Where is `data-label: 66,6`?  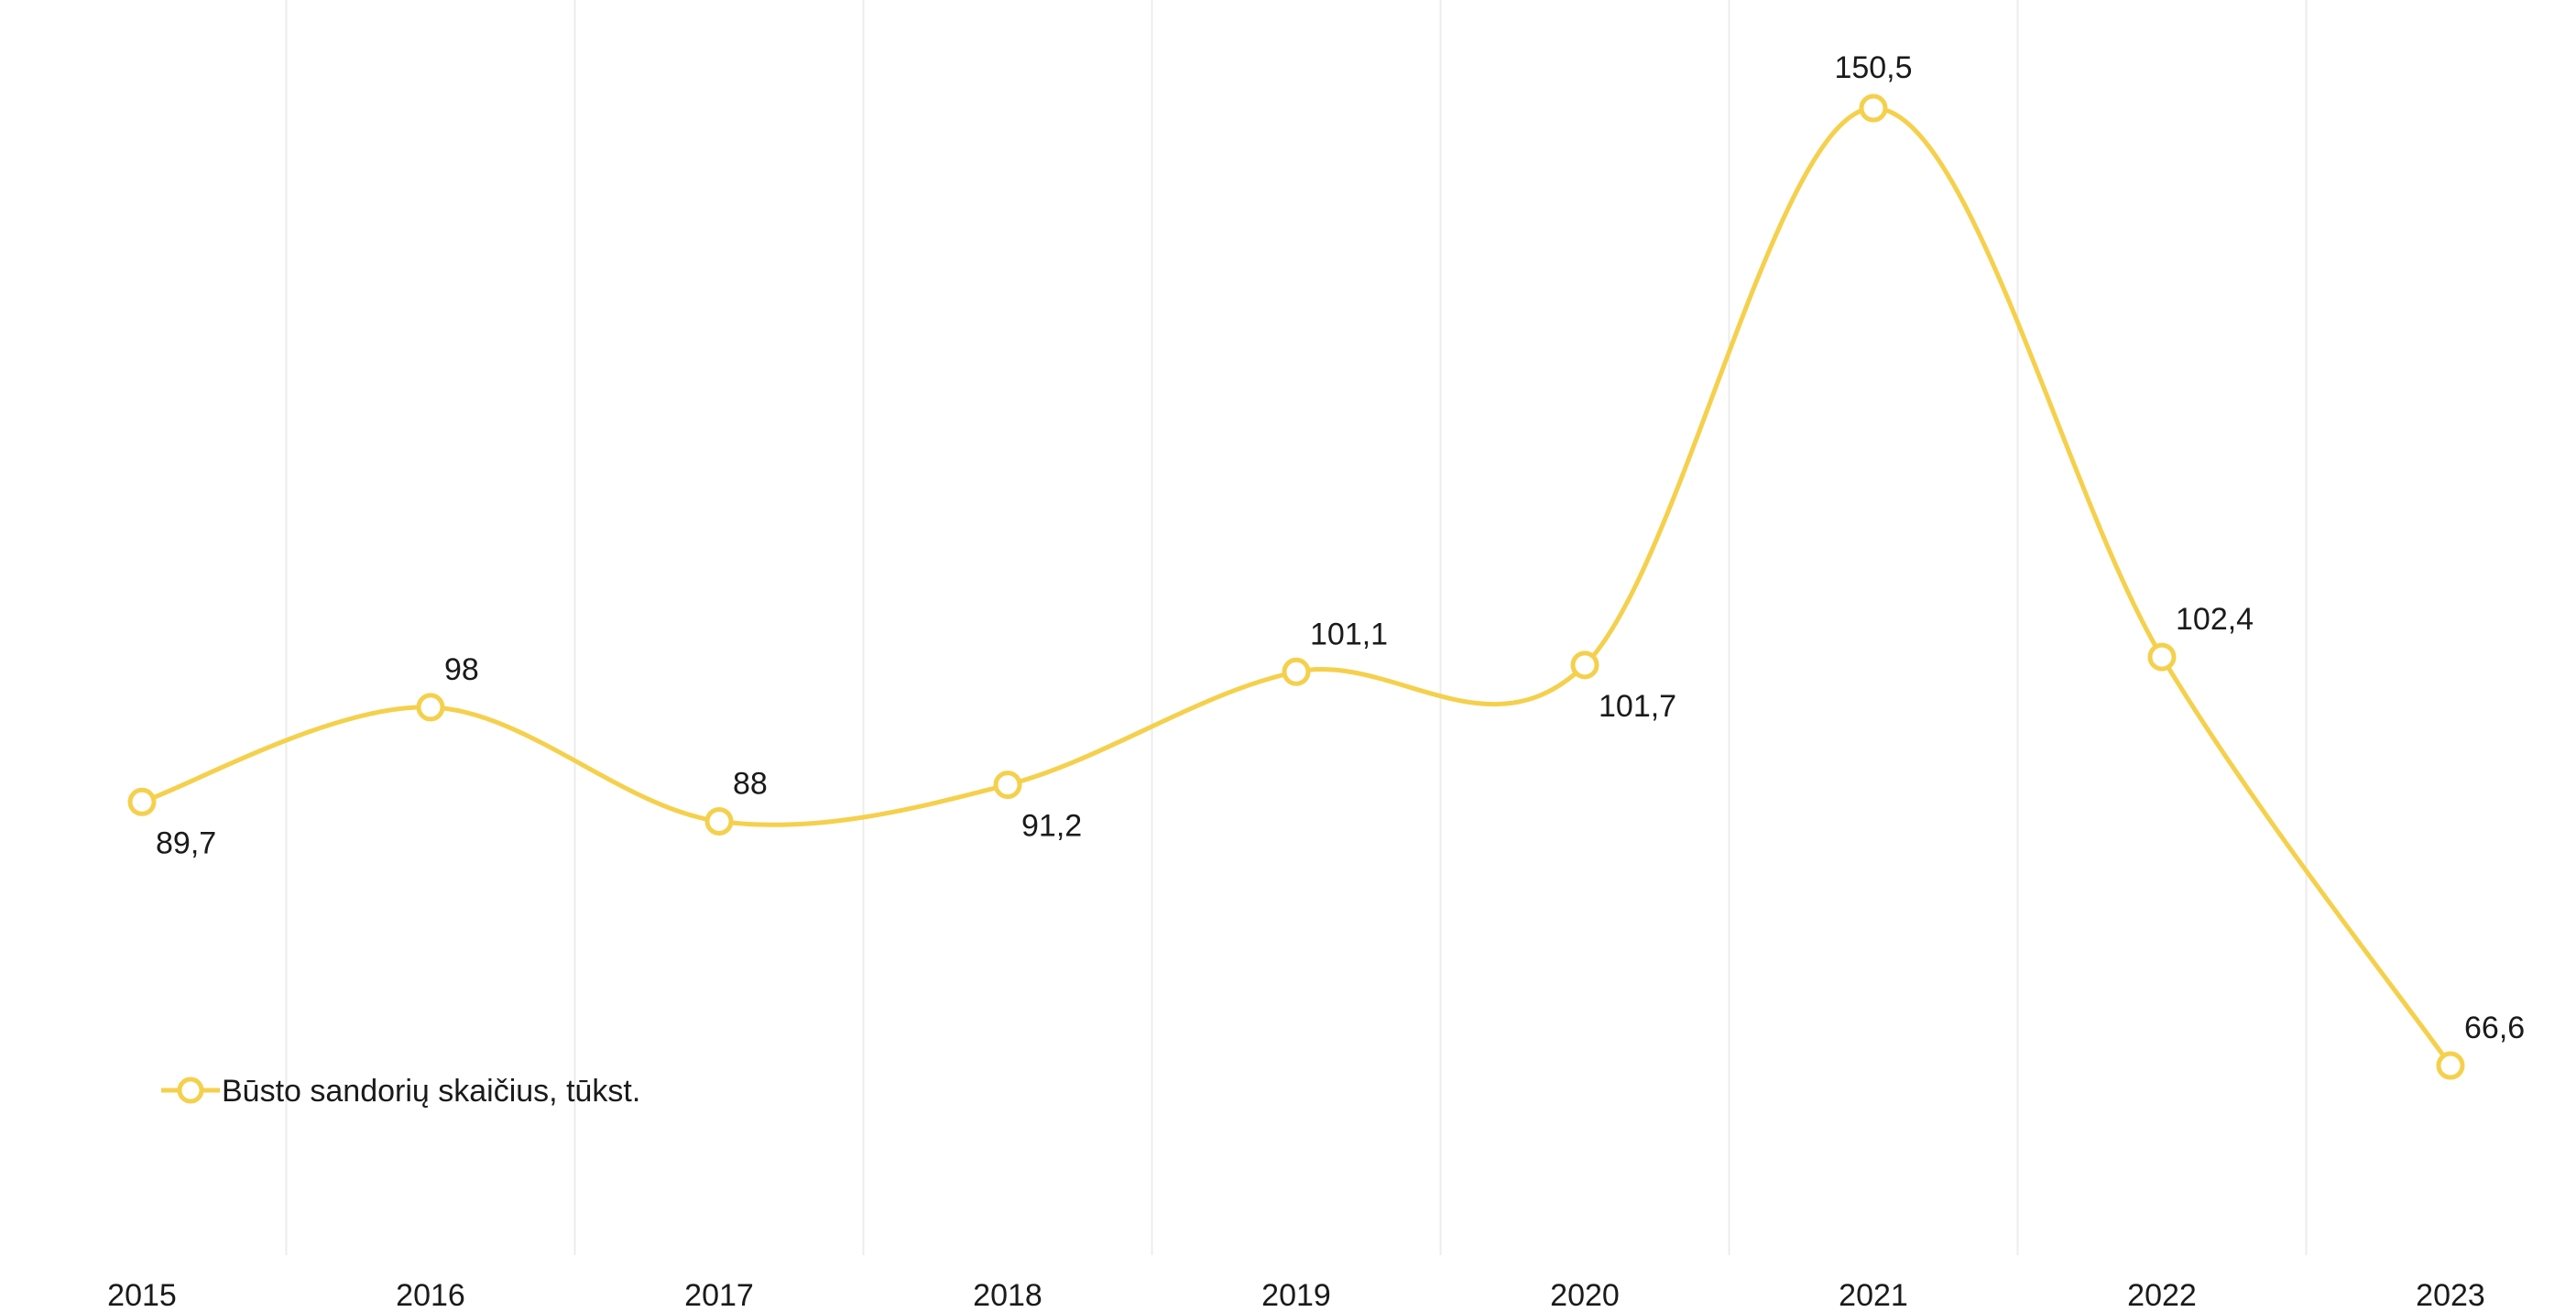
data-label: 66,6 is located at coordinates (2495, 1028).